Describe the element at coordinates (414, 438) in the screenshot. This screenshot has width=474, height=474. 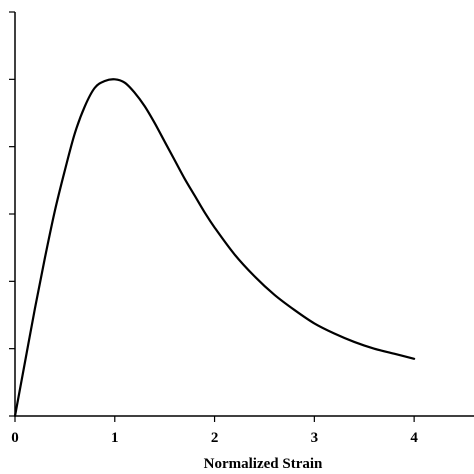
I see `x-tick-label: 4` at that location.